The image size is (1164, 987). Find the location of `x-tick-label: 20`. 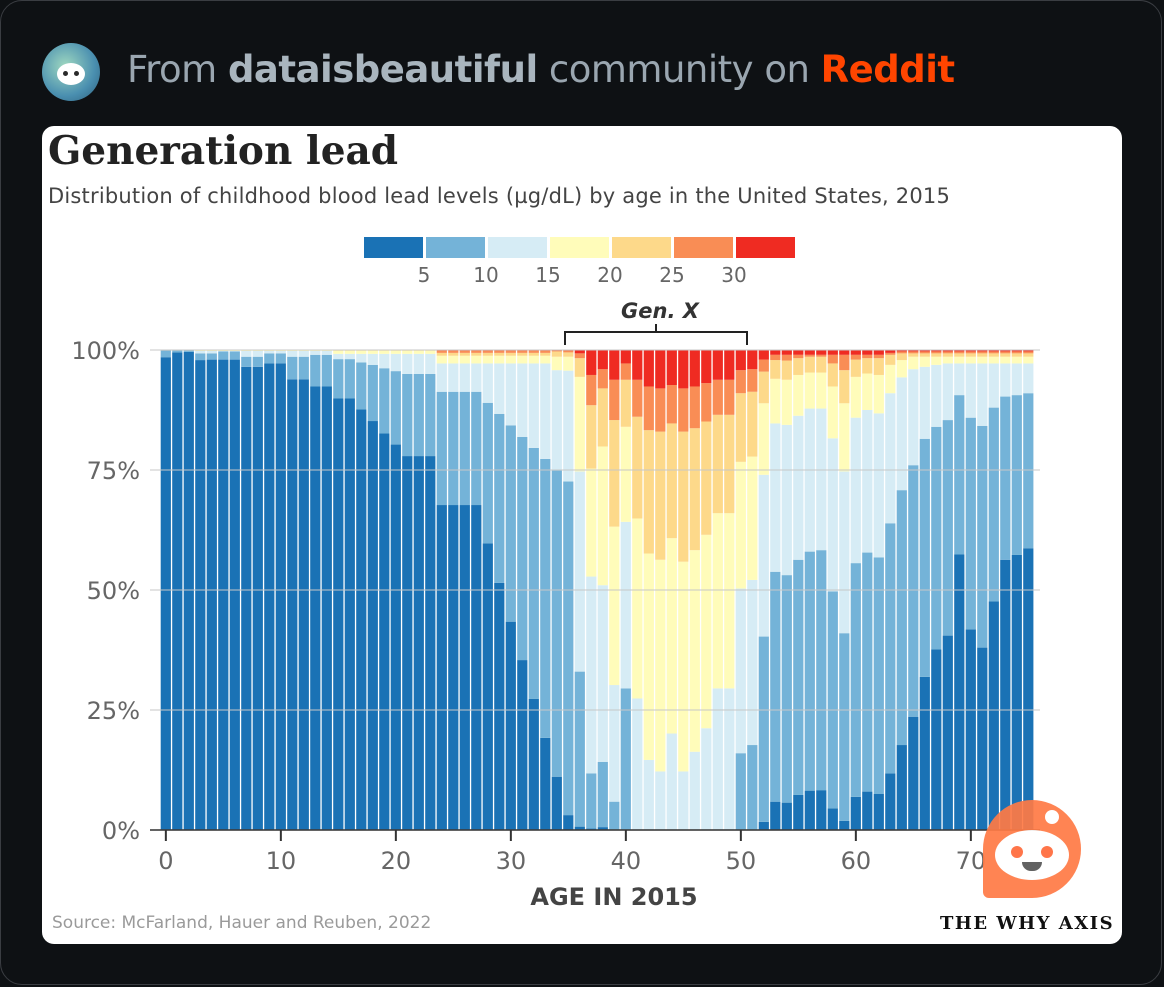

x-tick-label: 20 is located at coordinates (396, 861).